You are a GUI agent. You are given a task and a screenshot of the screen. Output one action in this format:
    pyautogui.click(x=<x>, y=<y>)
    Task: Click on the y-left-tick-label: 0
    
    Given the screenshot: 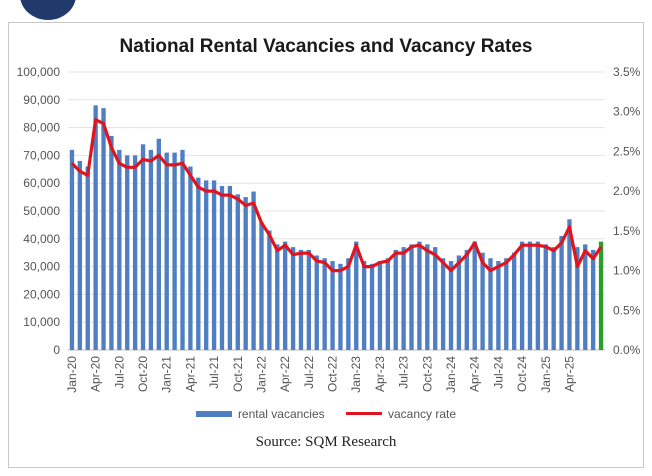 What is the action you would take?
    pyautogui.click(x=56, y=350)
    